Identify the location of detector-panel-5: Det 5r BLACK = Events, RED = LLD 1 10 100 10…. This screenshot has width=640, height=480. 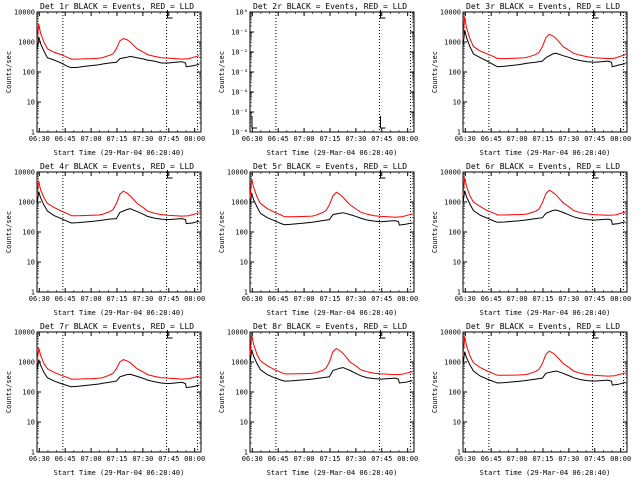
(319, 240).